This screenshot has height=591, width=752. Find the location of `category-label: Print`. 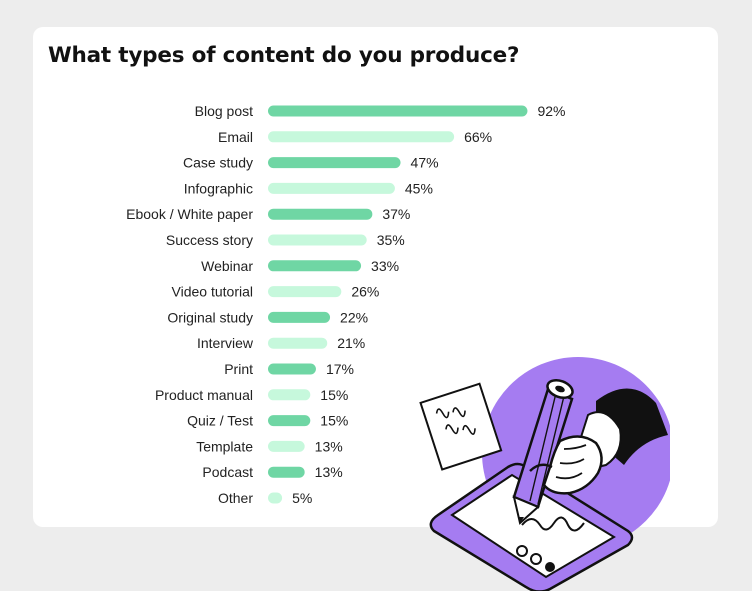

category-label: Print is located at coordinates (238, 369).